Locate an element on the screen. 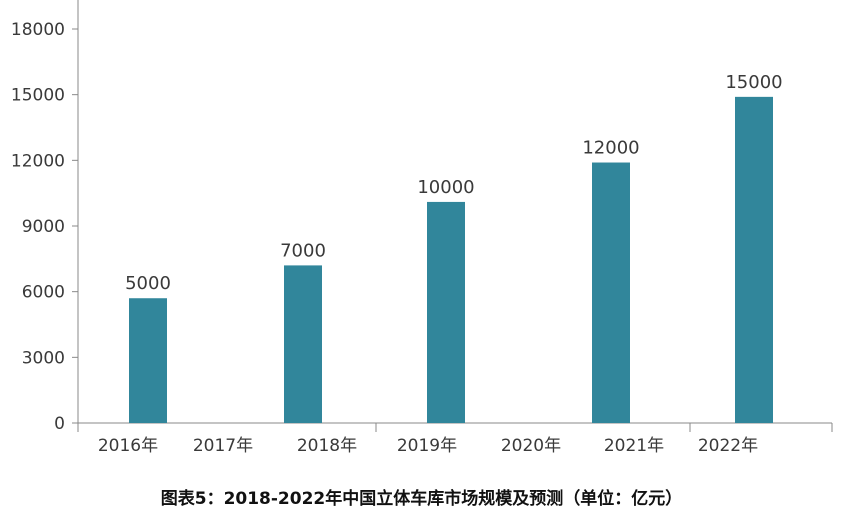 This screenshot has height=522, width=843. y-tick-label: 18000 is located at coordinates (38, 30).